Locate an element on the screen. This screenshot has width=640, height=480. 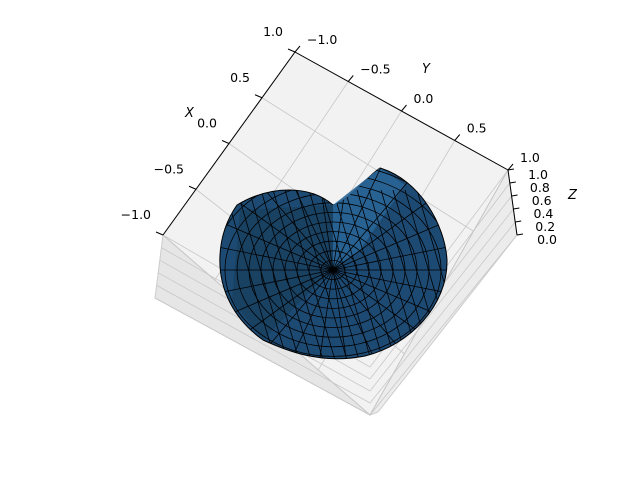
y-tick-label: −1.0 is located at coordinates (322, 39).